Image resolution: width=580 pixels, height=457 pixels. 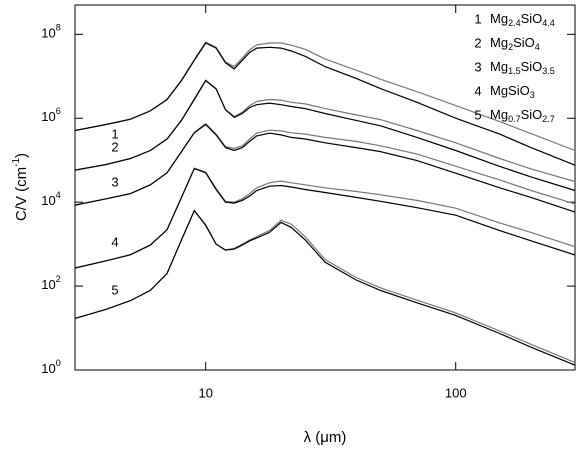 I want to click on y-tick-label: 10², so click(x=50, y=283).